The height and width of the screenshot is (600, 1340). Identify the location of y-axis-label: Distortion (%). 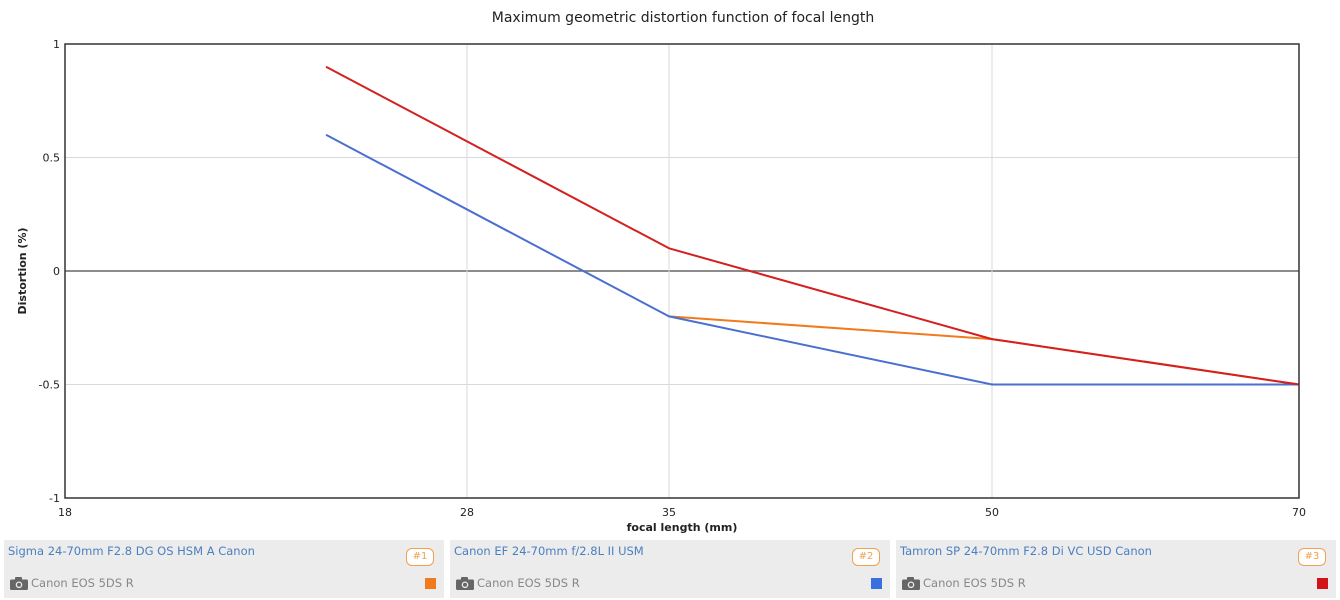
(22, 270).